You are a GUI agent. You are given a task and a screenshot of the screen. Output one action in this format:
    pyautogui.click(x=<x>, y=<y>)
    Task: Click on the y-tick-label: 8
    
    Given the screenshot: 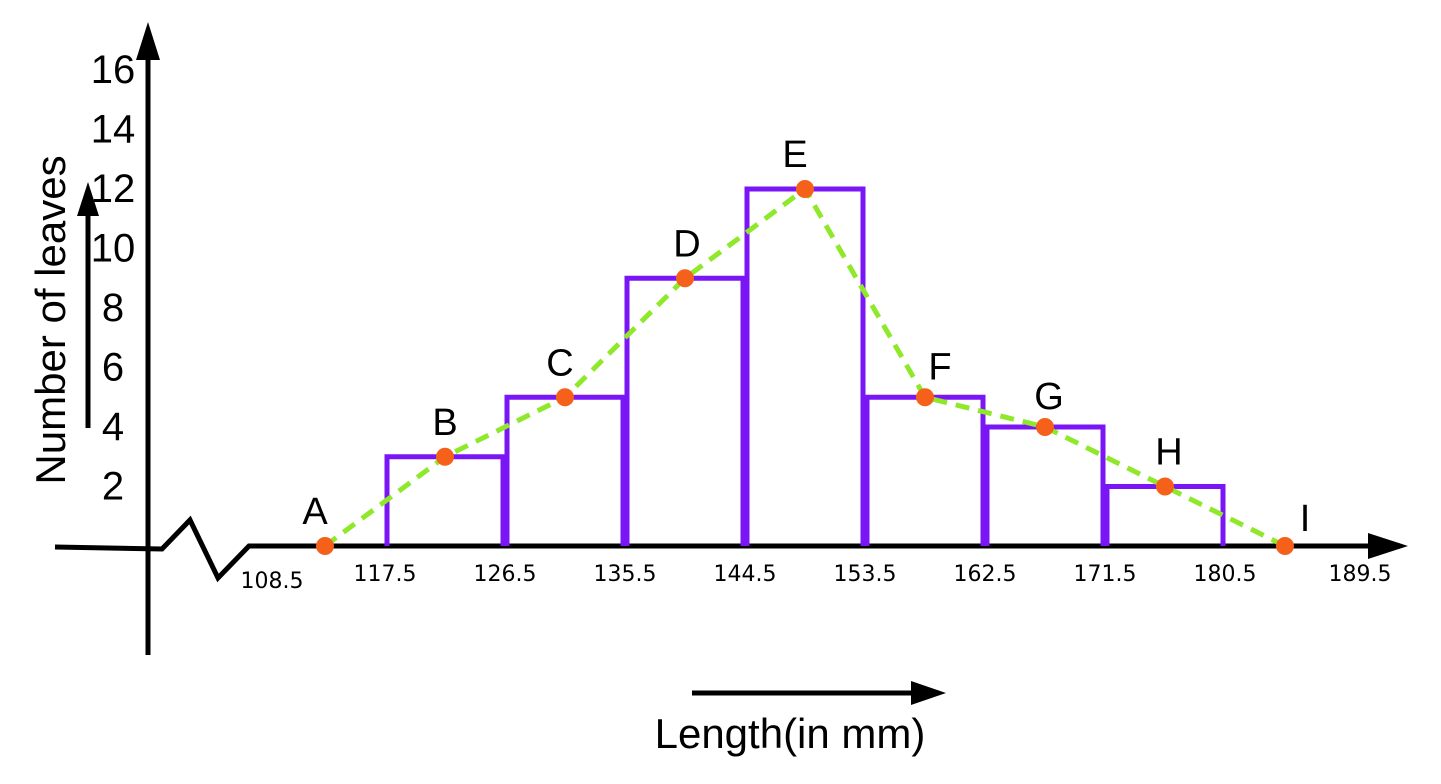 What is the action you would take?
    pyautogui.click(x=113, y=308)
    